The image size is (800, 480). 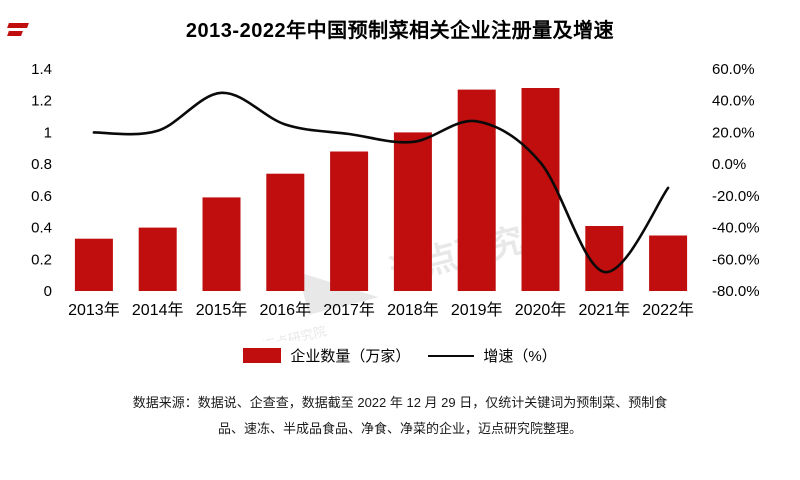 What do you see at coordinates (733, 69) in the screenshot?
I see `right-axis-tick: 60.0%` at bounding box center [733, 69].